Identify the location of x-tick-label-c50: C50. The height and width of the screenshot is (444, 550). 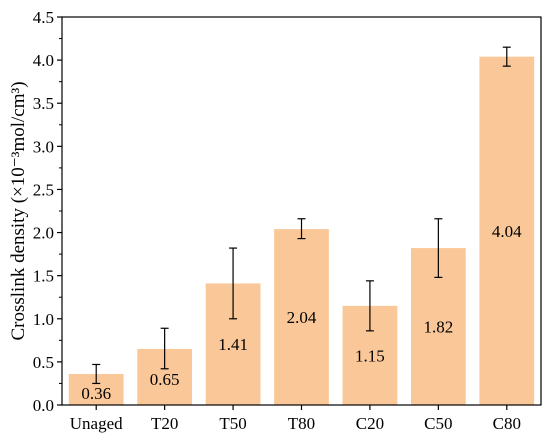
(438, 423).